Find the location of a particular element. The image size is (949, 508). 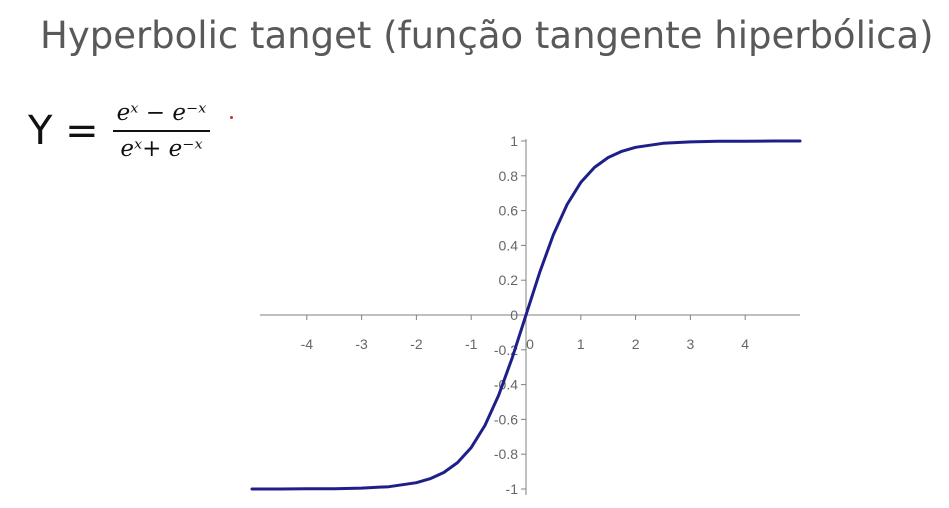

y-tick-label: 0 is located at coordinates (514, 315).